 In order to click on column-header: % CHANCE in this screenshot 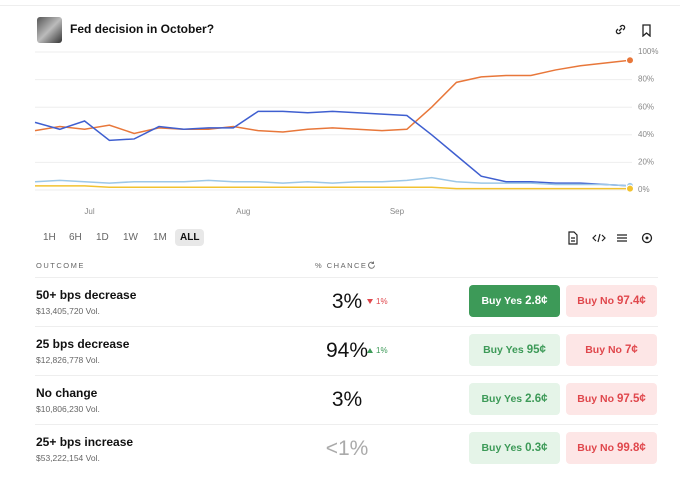, I will do `click(341, 265)`.